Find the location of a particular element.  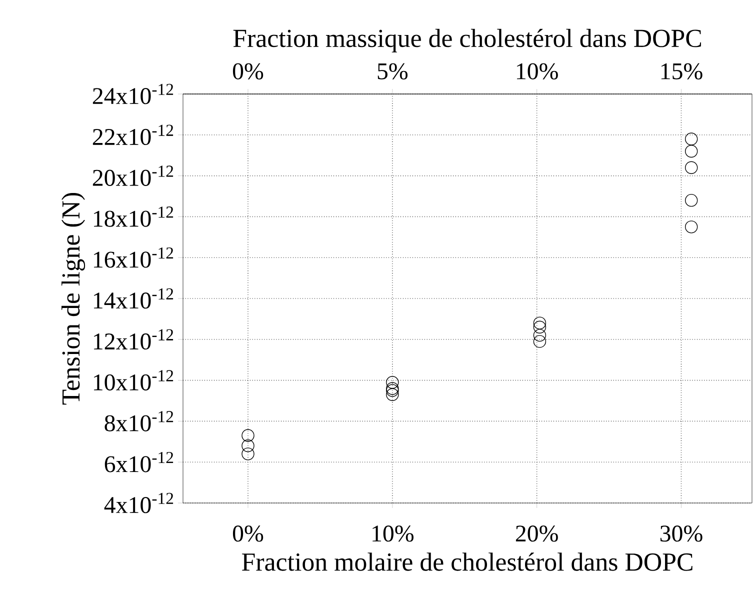

x2-tick-label: 15% is located at coordinates (681, 71).